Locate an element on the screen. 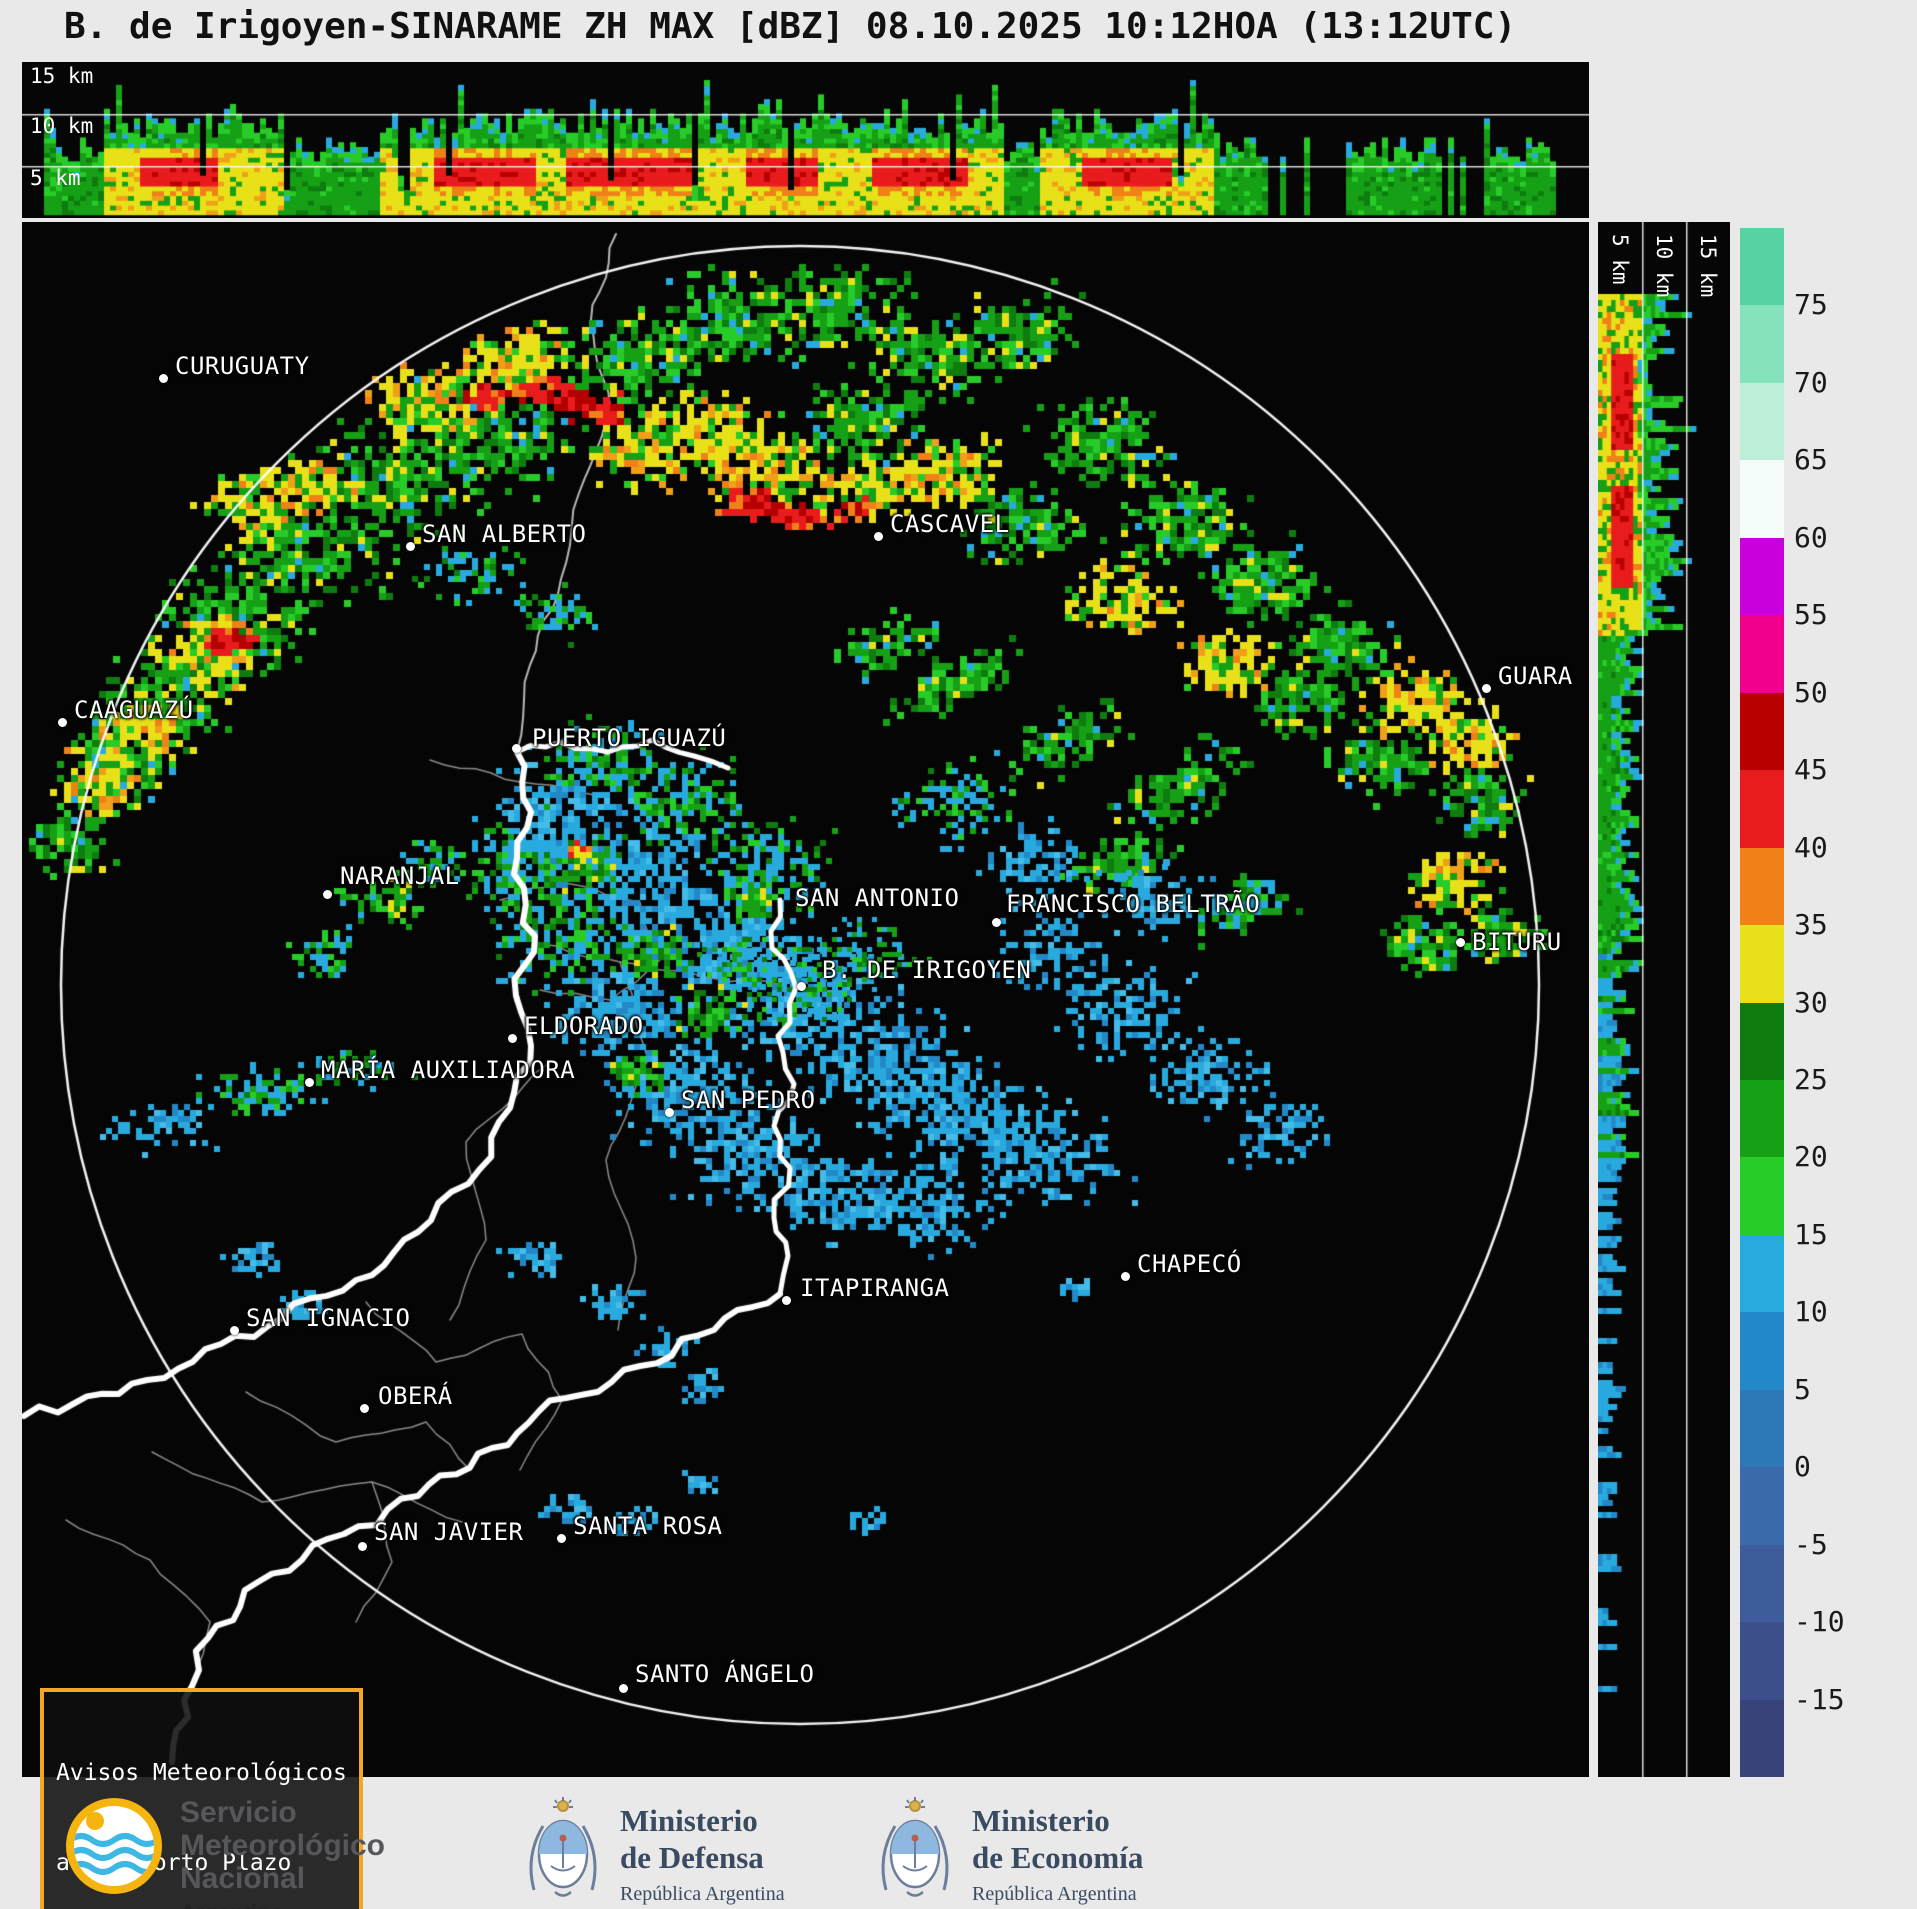 The width and height of the screenshot is (1917, 1909). city-label: CHAPECÓ is located at coordinates (1189, 1264).